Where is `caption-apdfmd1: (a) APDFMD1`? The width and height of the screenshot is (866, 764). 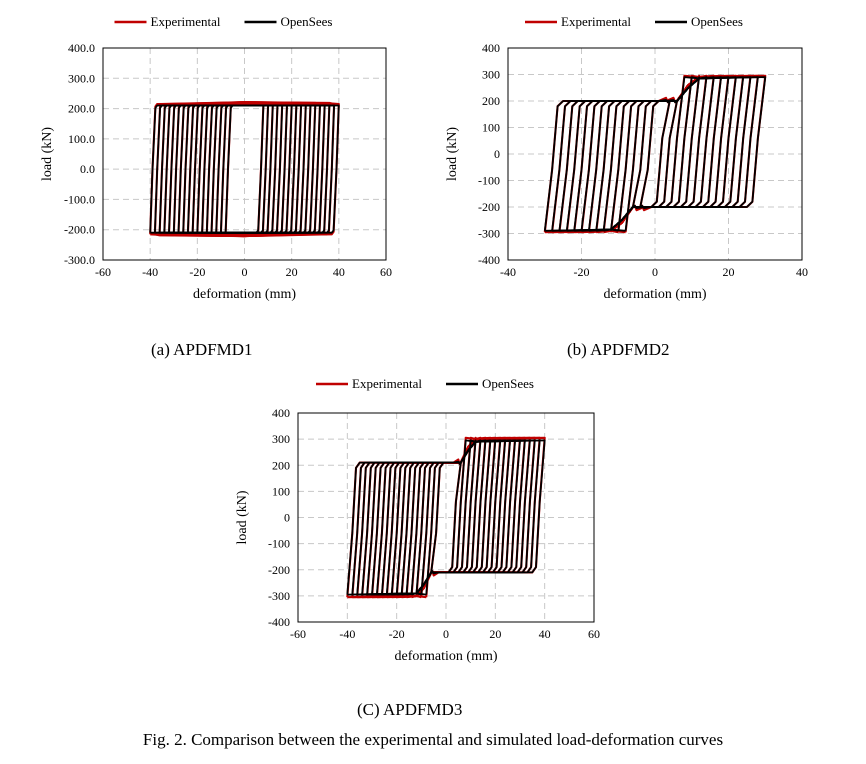
caption-apdfmd1: (a) APDFMD1 is located at coordinates (202, 349).